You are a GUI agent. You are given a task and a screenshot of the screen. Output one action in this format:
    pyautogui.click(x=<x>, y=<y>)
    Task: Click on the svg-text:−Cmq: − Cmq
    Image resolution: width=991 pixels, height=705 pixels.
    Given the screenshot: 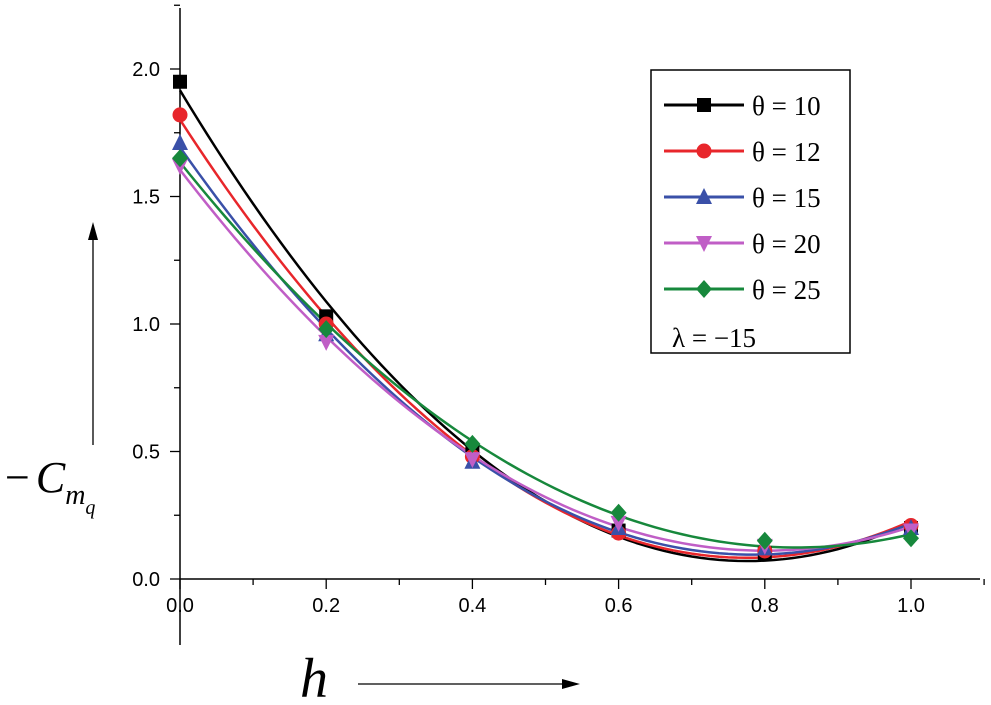 What is the action you would take?
    pyautogui.click(x=50, y=486)
    